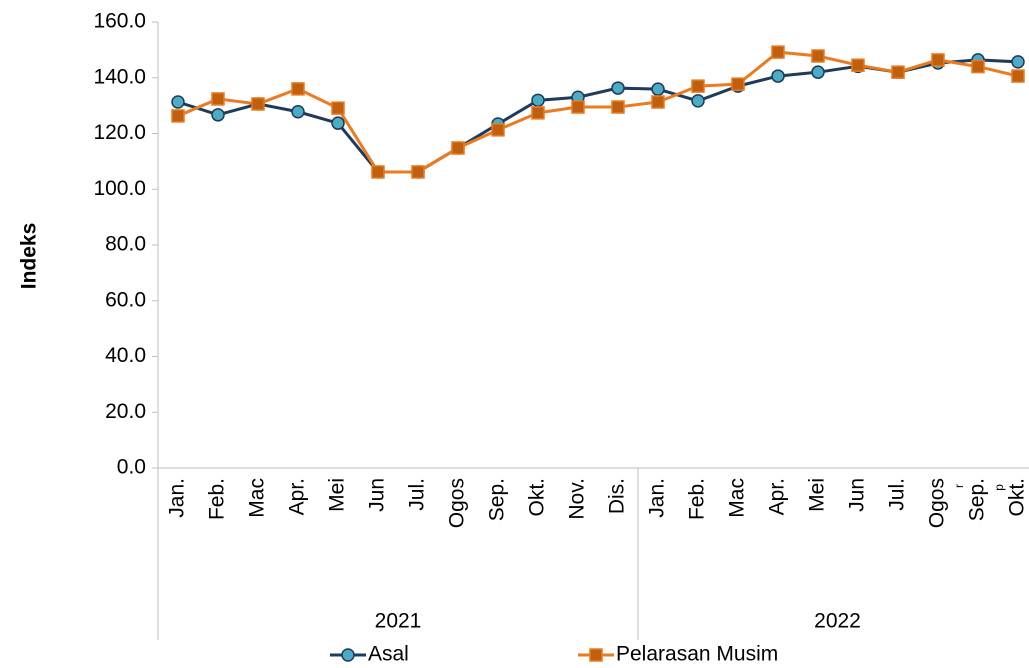 The height and width of the screenshot is (668, 1029). I want to click on y-tick-label: 120.0, so click(119, 132).